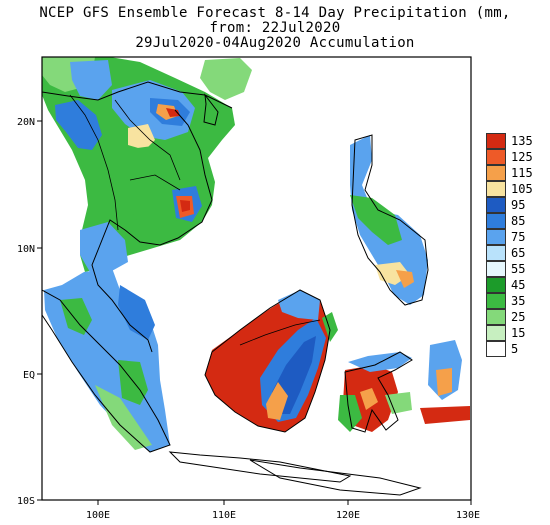 The height and width of the screenshot is (525, 550). What do you see at coordinates (26, 501) in the screenshot?
I see `lat-label-10s: 10S` at bounding box center [26, 501].